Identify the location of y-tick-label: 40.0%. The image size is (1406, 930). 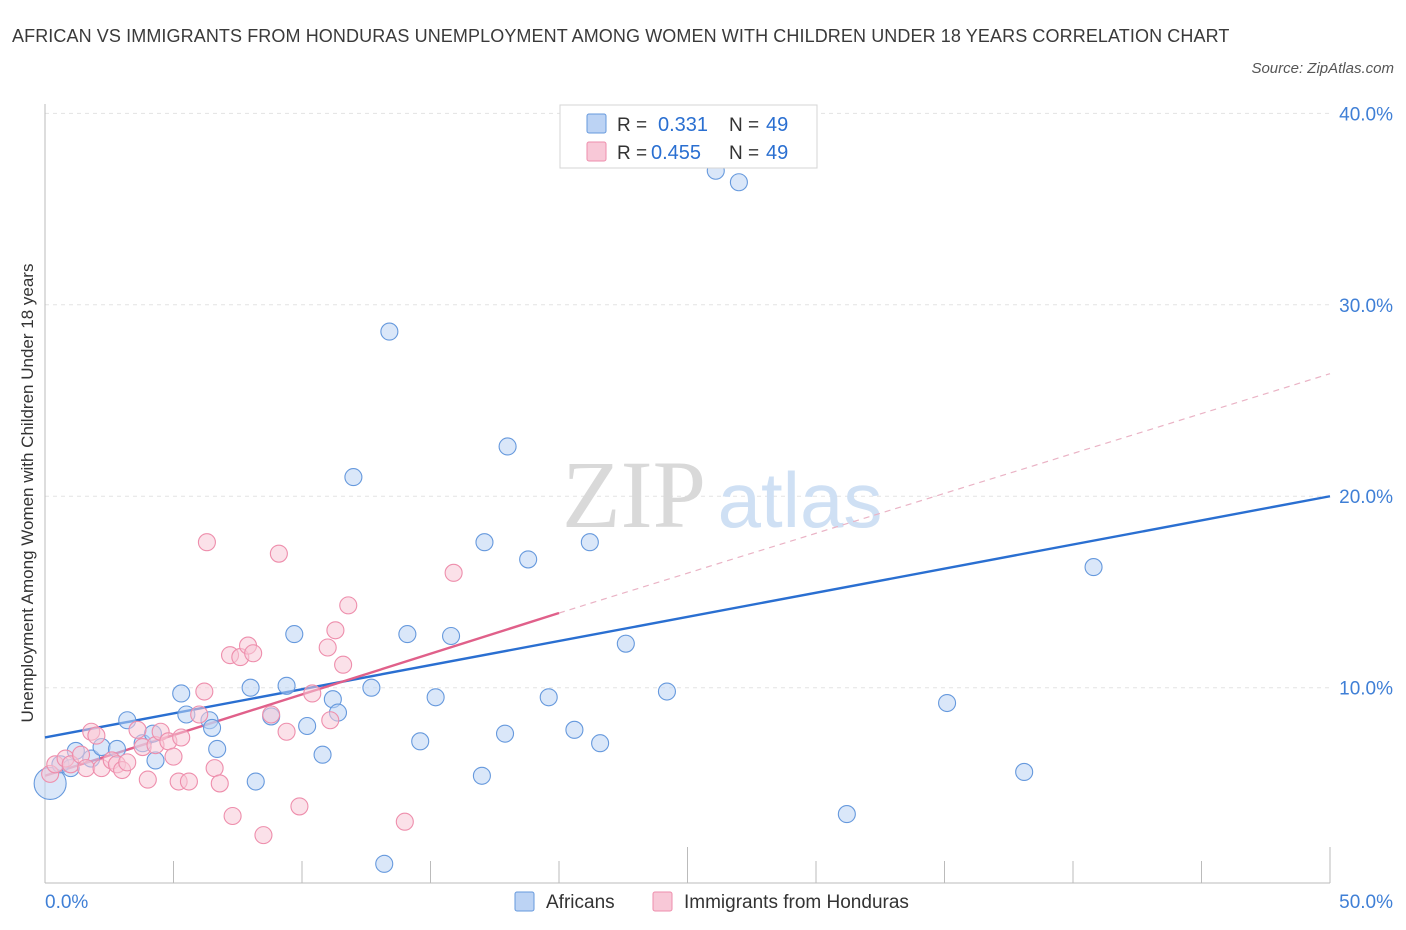
(1366, 114).